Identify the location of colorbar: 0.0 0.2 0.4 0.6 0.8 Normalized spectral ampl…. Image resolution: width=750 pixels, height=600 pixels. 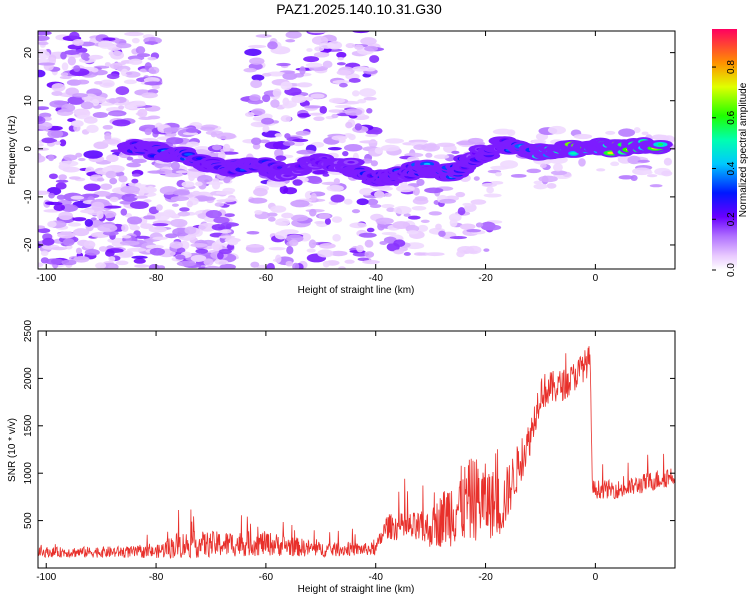
(730, 153).